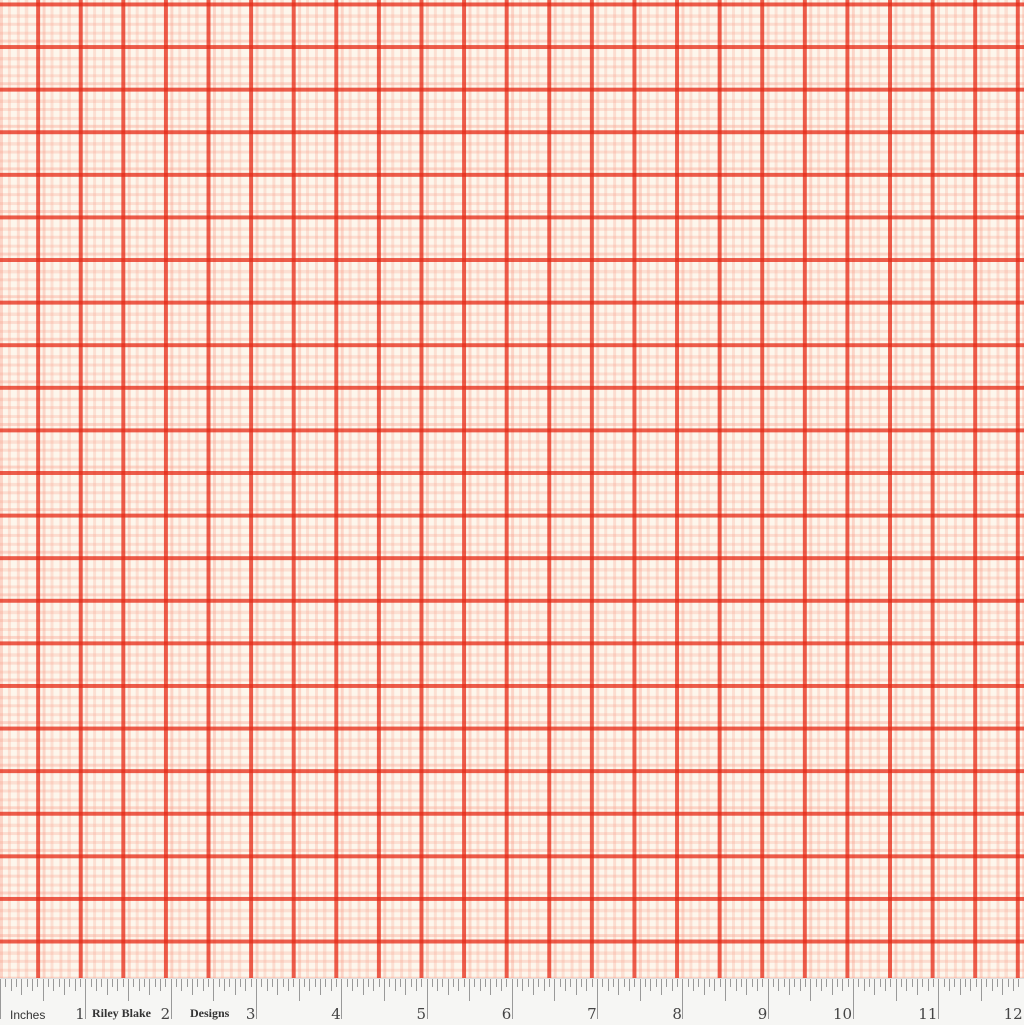  Describe the element at coordinates (842, 1014) in the screenshot. I see `ruler-number: 10` at that location.